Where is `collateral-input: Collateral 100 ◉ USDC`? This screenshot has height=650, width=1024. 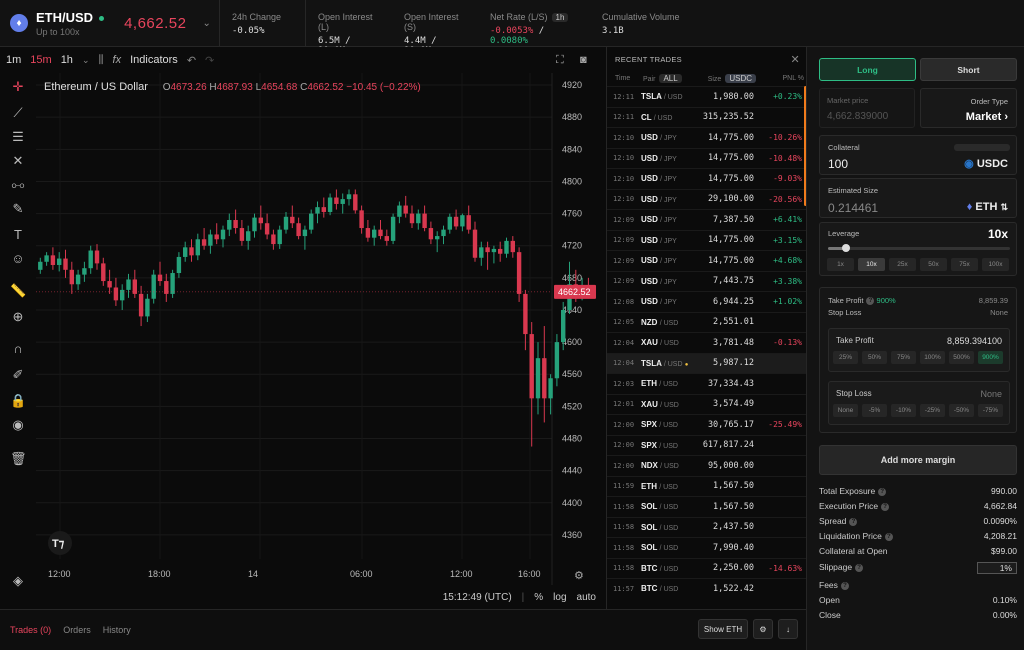
collateral-input: Collateral 100 ◉ USDC is located at coordinates (918, 155).